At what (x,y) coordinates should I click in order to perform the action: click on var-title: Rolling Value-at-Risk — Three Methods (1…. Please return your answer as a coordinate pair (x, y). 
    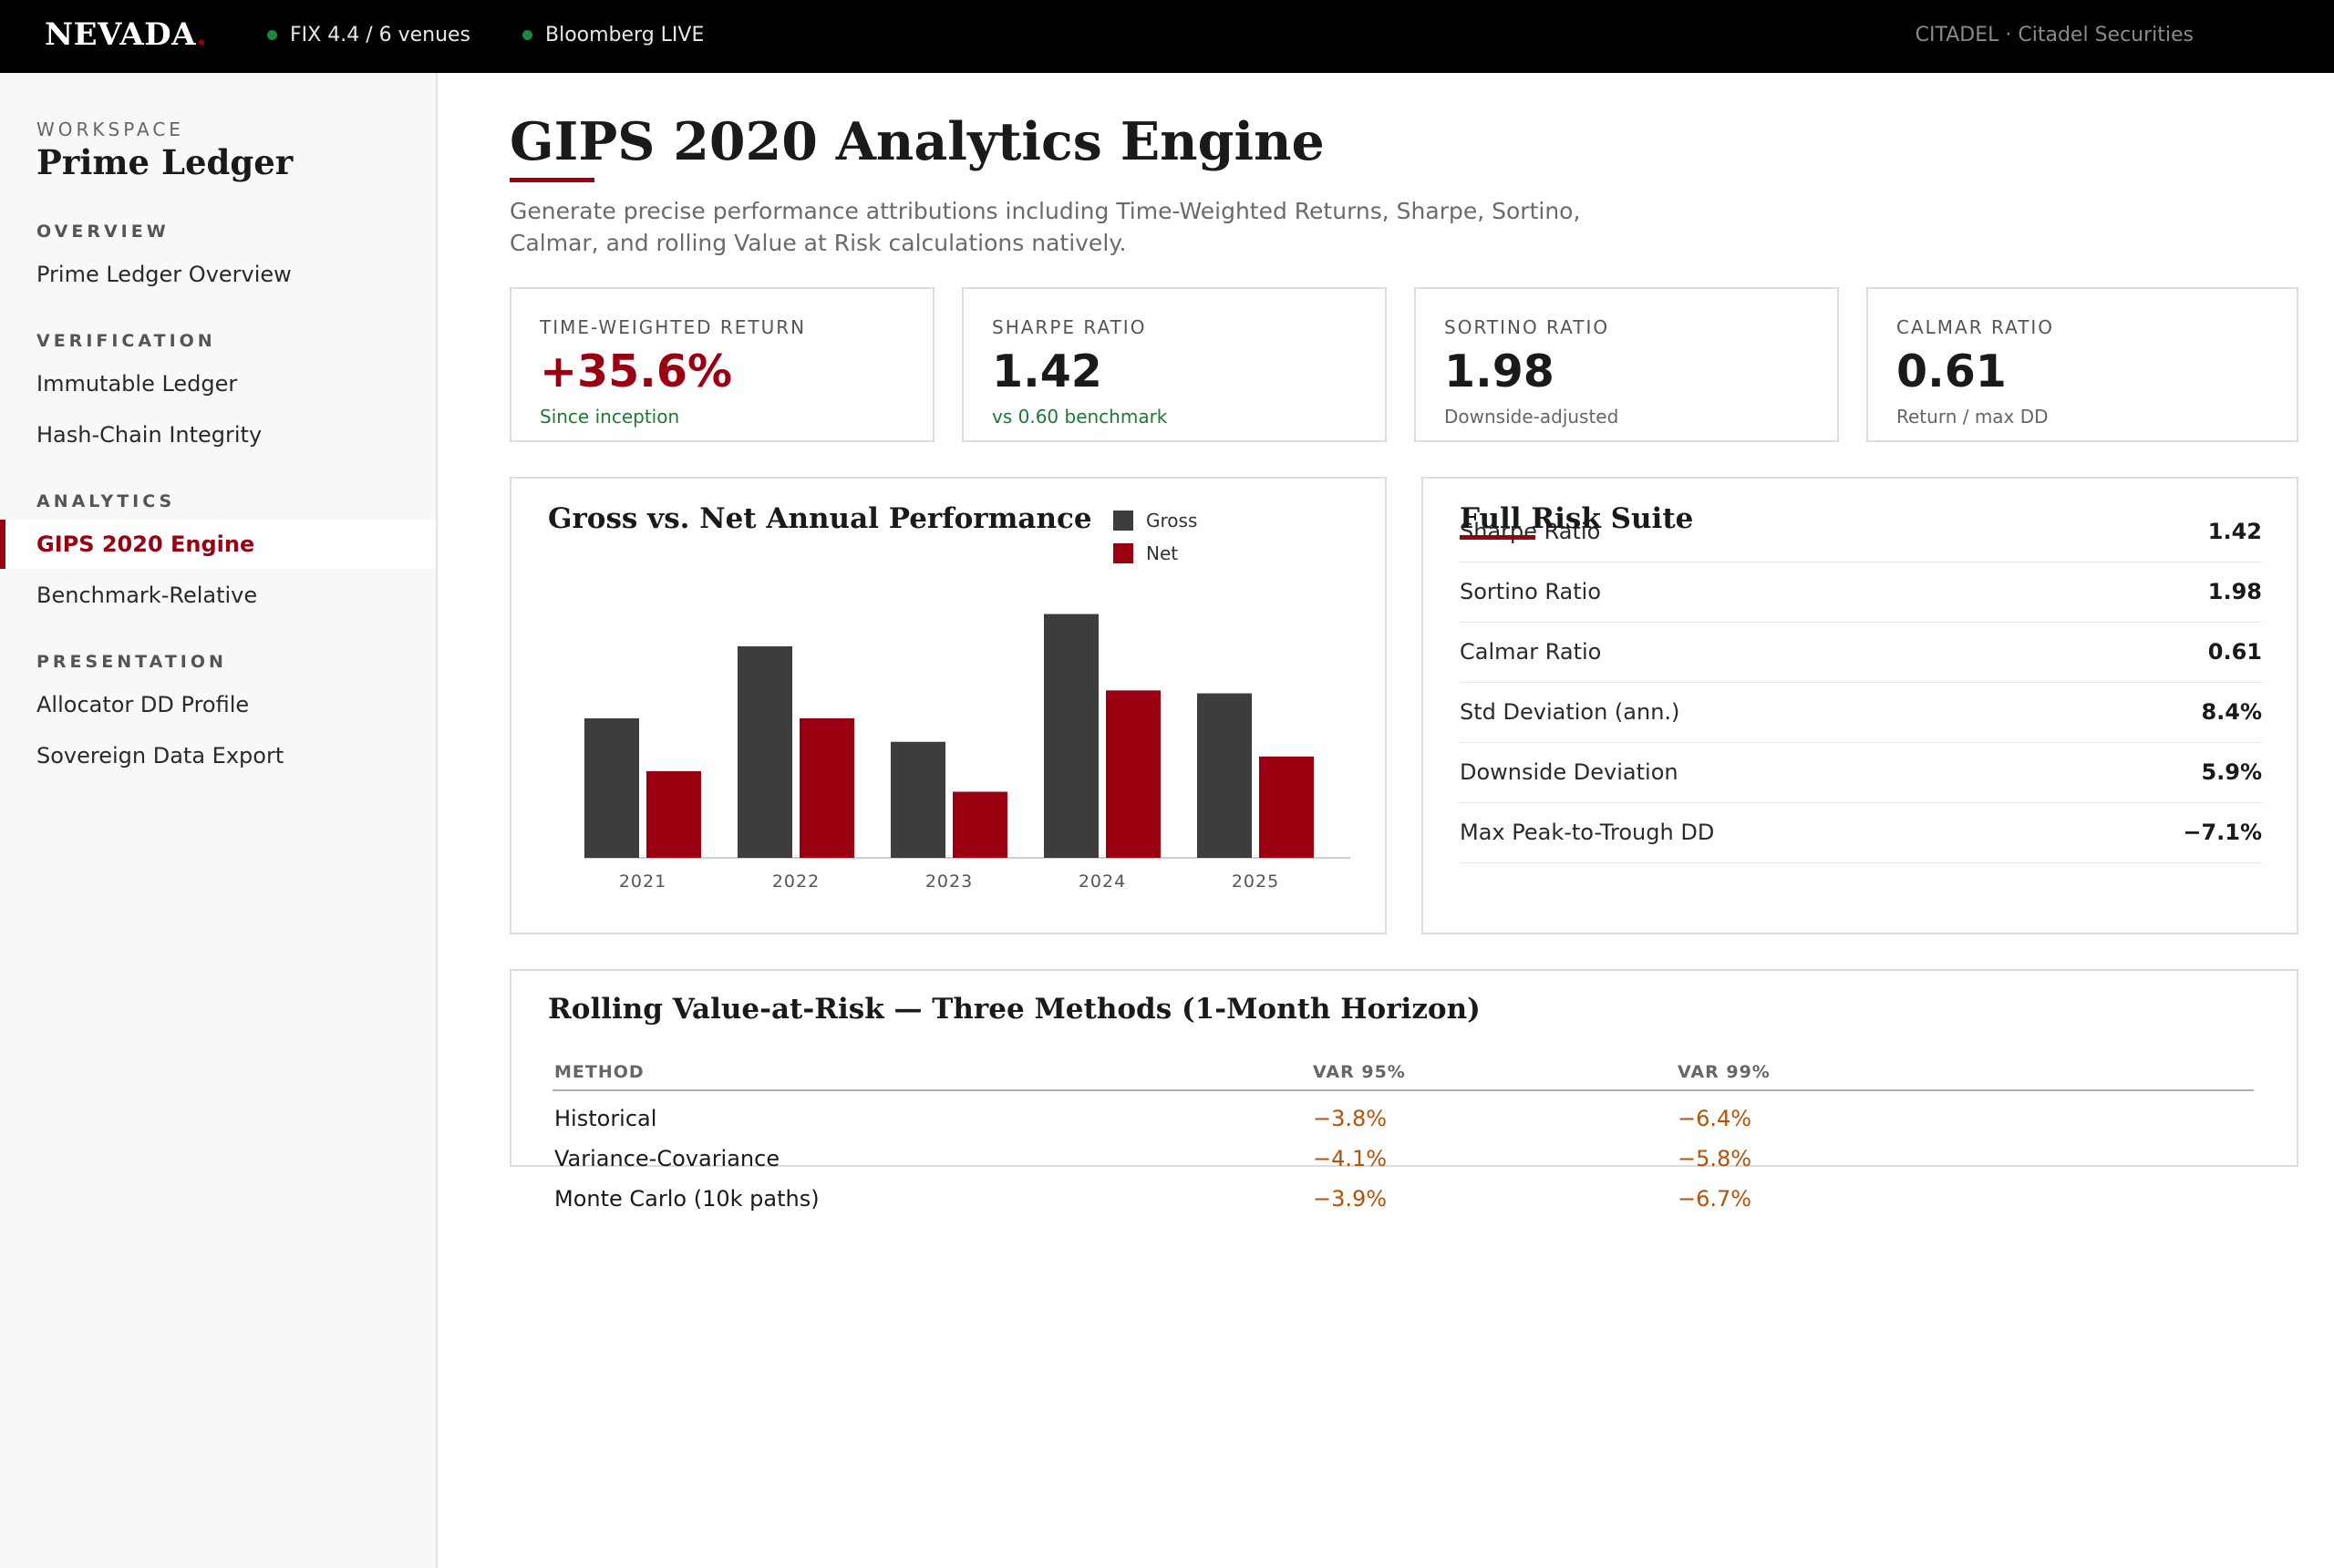
    Looking at the image, I should click on (1015, 1009).